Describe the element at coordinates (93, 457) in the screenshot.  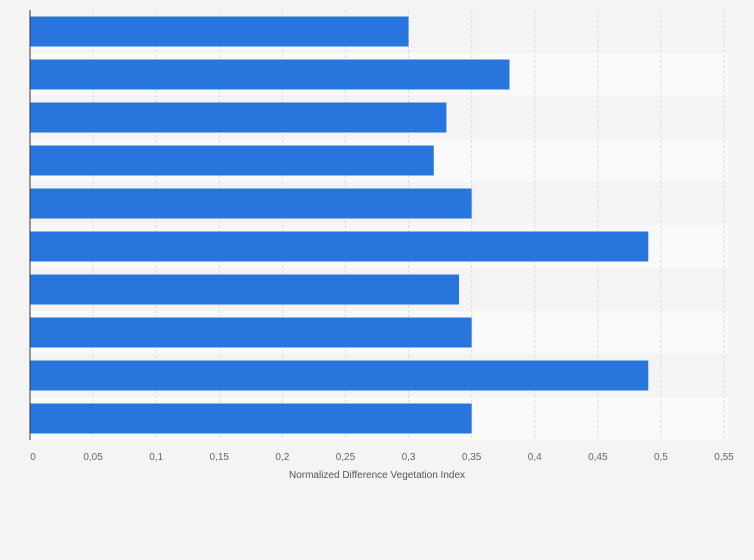
I see `x-tick-label: 0,05` at that location.